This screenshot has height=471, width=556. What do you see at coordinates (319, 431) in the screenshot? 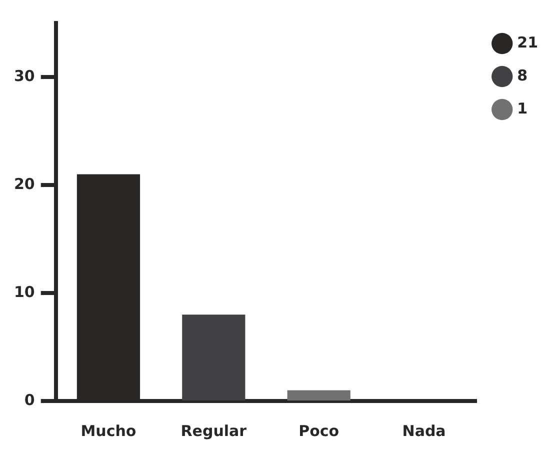
I see `x-tick-label: Poco` at bounding box center [319, 431].